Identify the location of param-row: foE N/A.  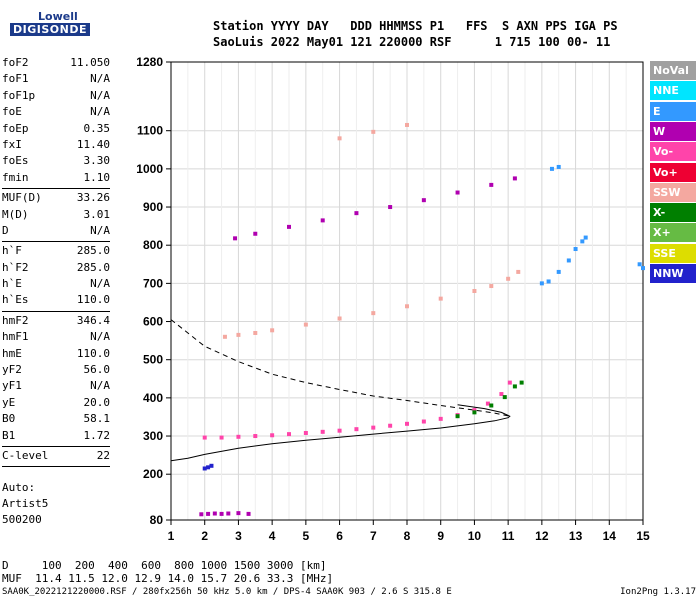
(56, 113).